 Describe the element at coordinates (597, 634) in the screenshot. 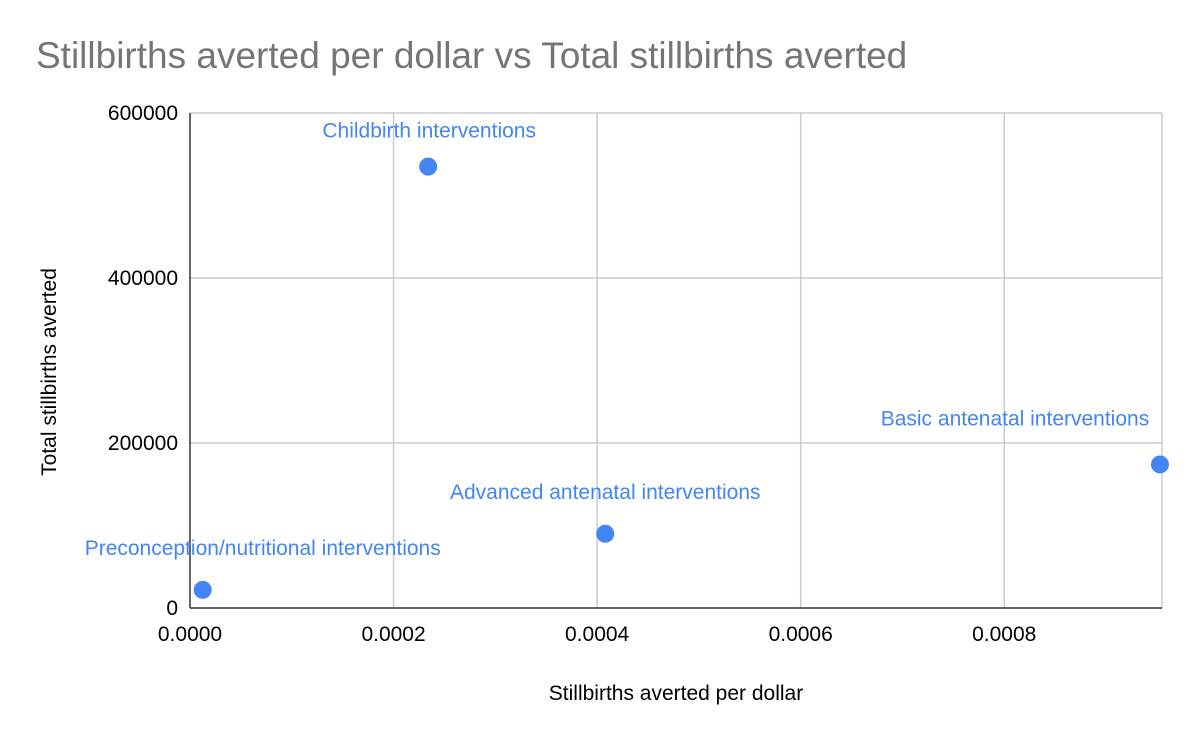

I see `x-tick-label: 0.0004` at that location.